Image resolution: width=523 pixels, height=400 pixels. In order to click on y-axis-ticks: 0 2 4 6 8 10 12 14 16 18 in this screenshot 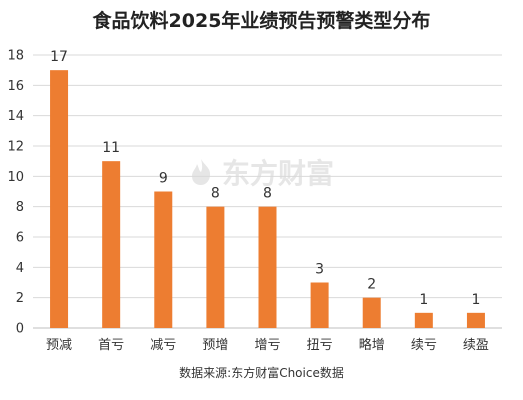, I will do `click(15, 193)`.